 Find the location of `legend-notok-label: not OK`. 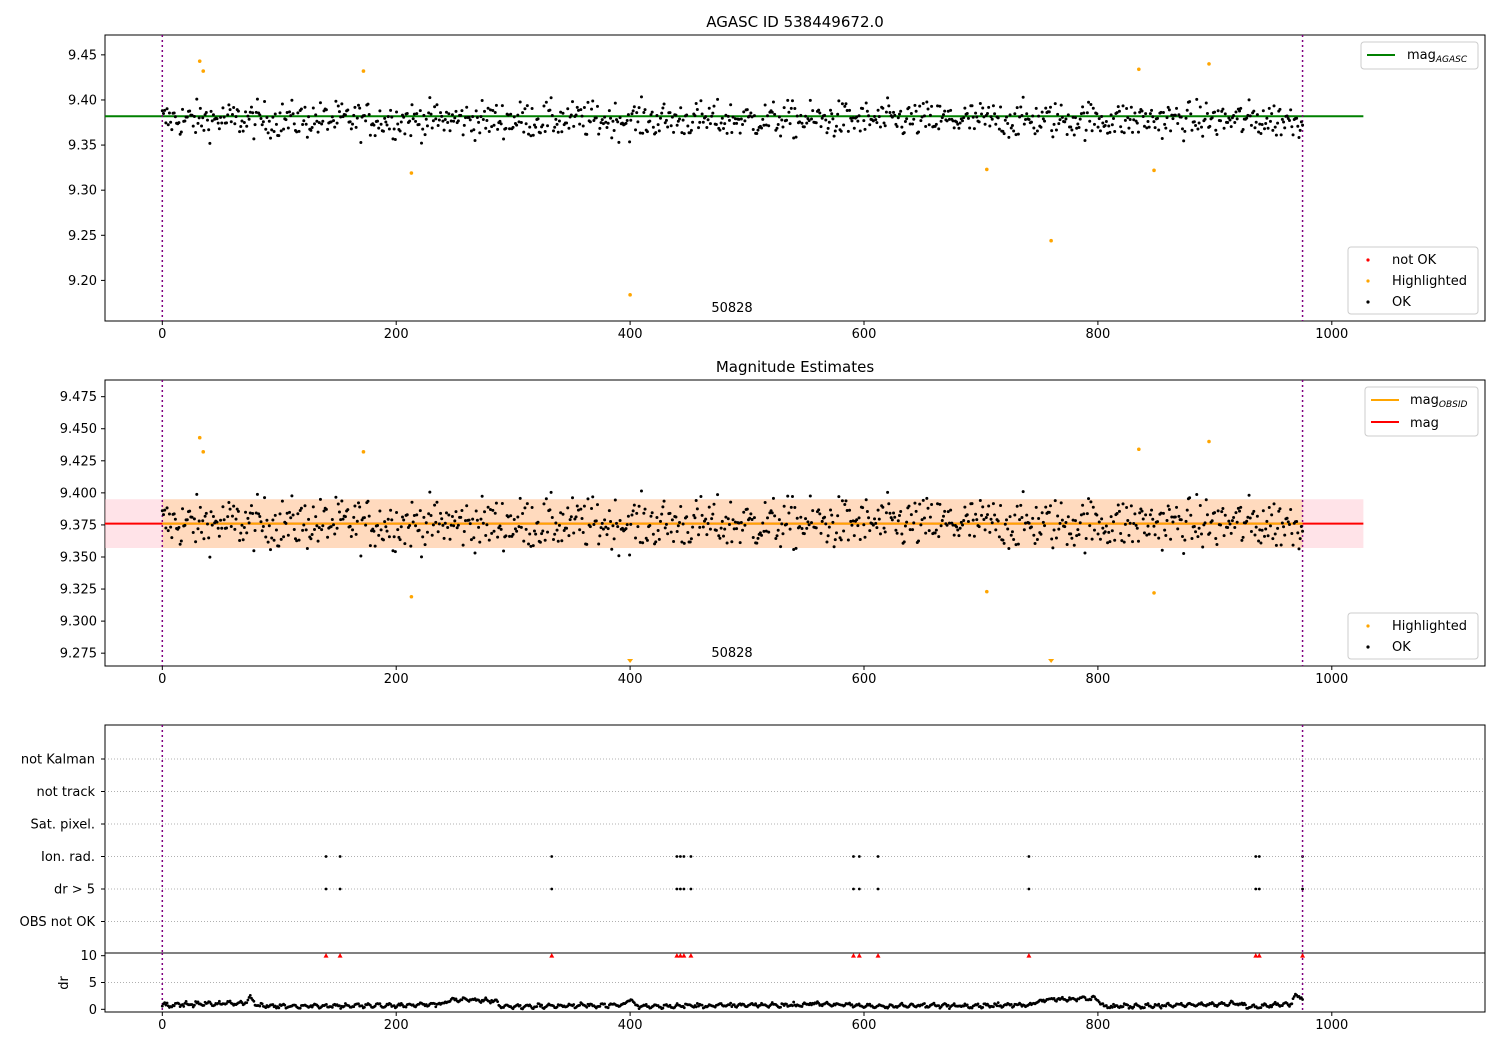

legend-notok-label: not OK is located at coordinates (1414, 260).